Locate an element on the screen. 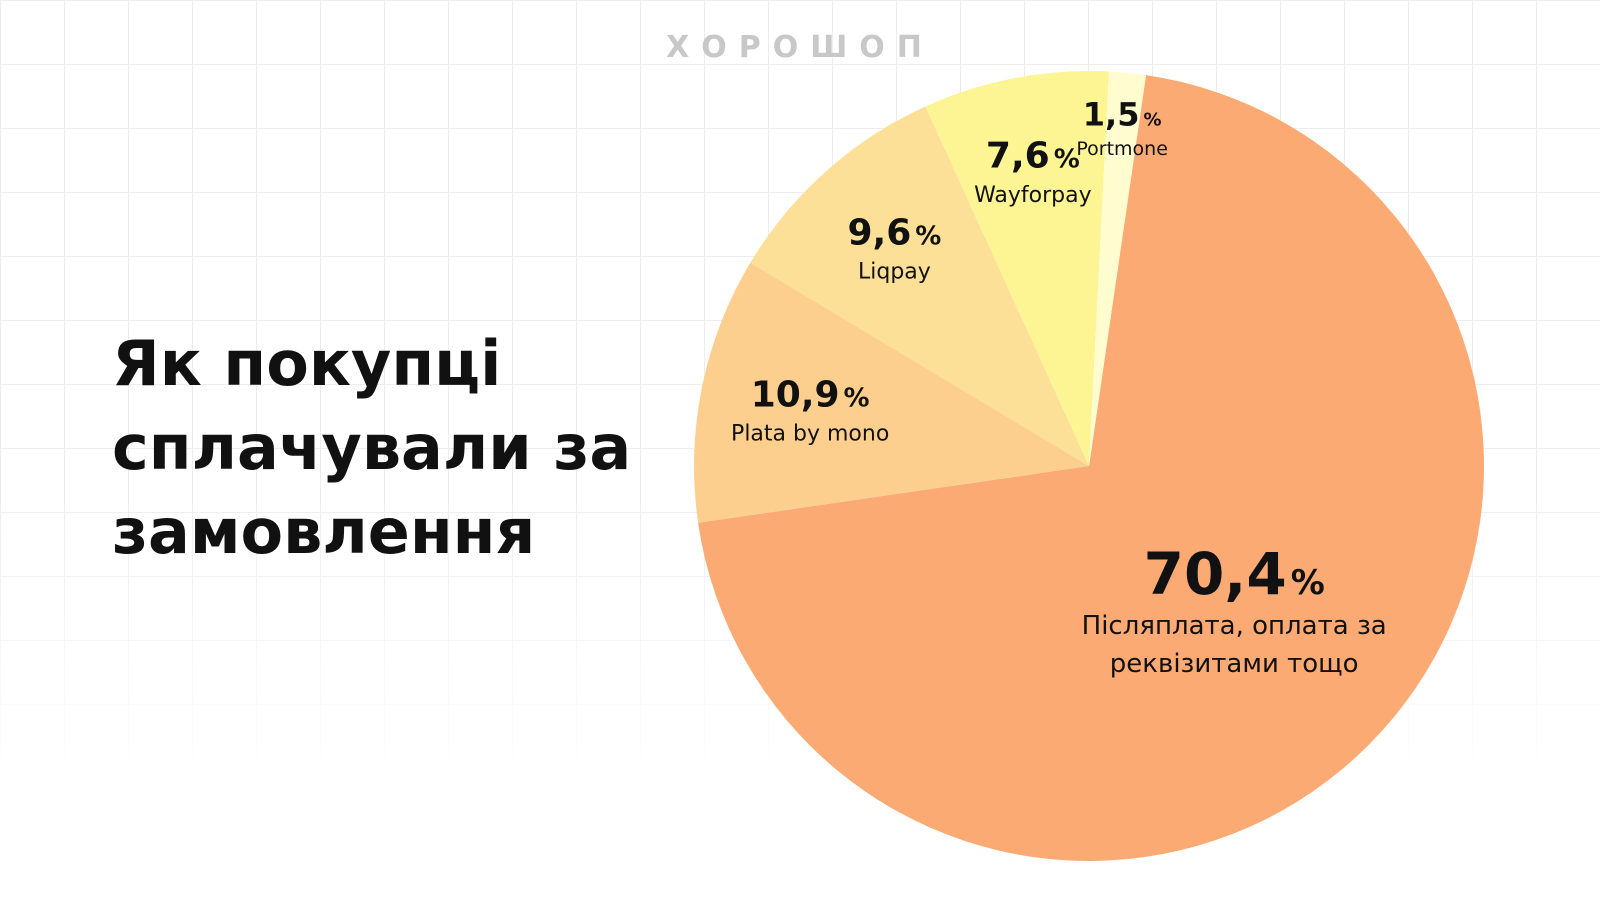 The width and height of the screenshot is (1600, 900). slice-label-1-line-1: Післяплата, оплата за is located at coordinates (1234, 626).